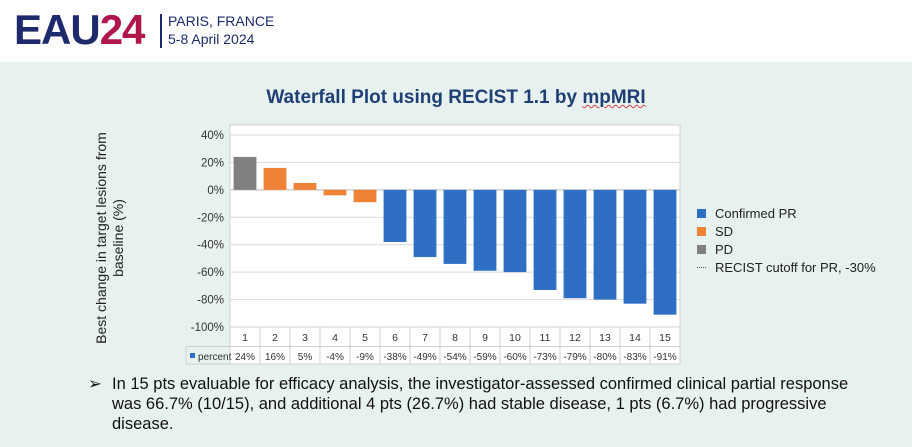  Describe the element at coordinates (604, 357) in the screenshot. I see `data-label: -80%` at that location.